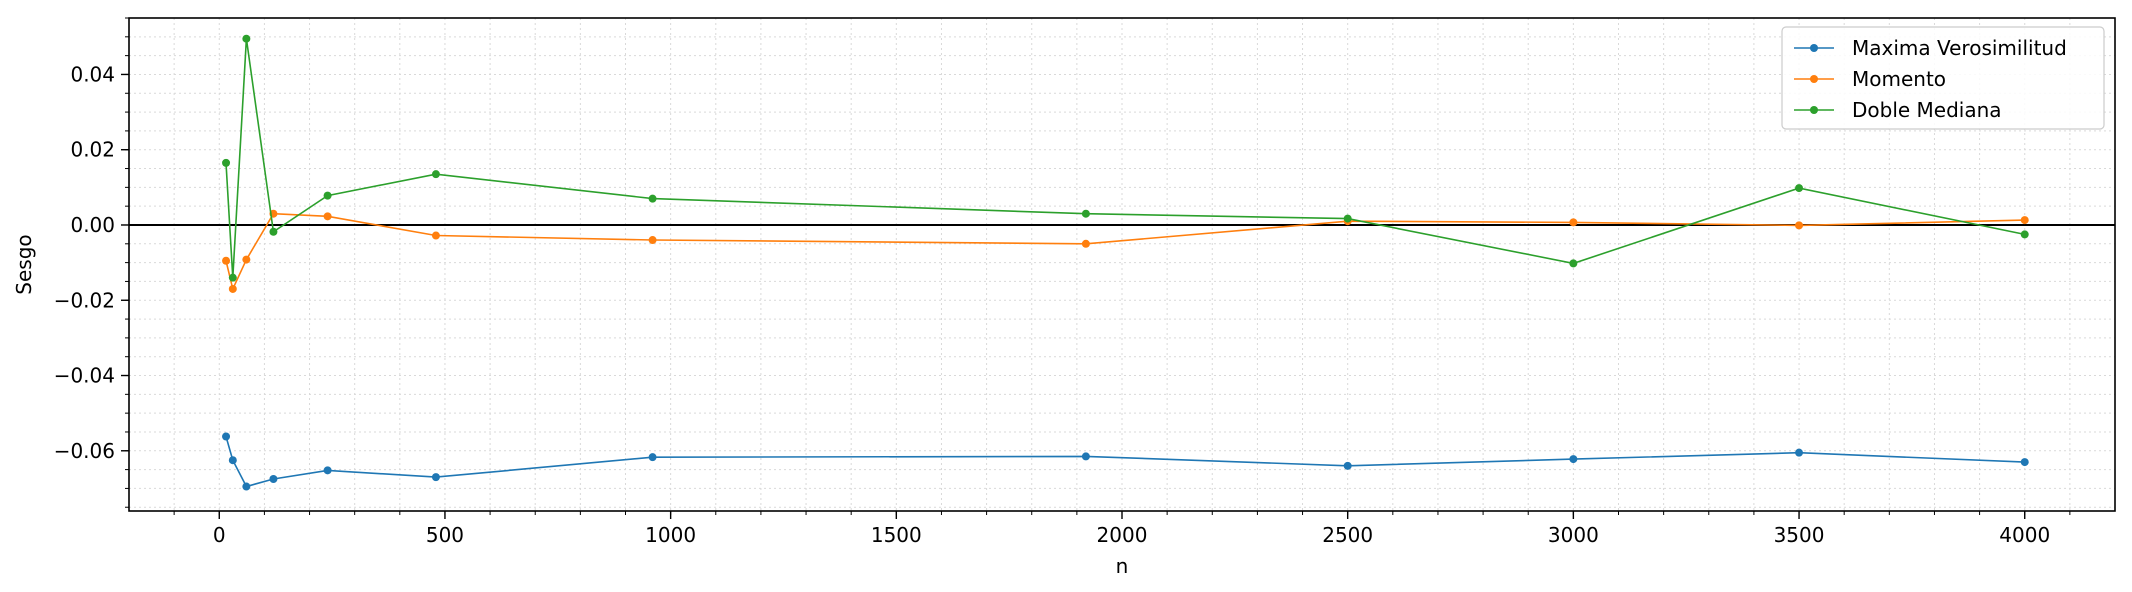 Image resolution: width=2132 pixels, height=592 pixels. I want to click on y-axis-label: Sesgo, so click(24, 264).